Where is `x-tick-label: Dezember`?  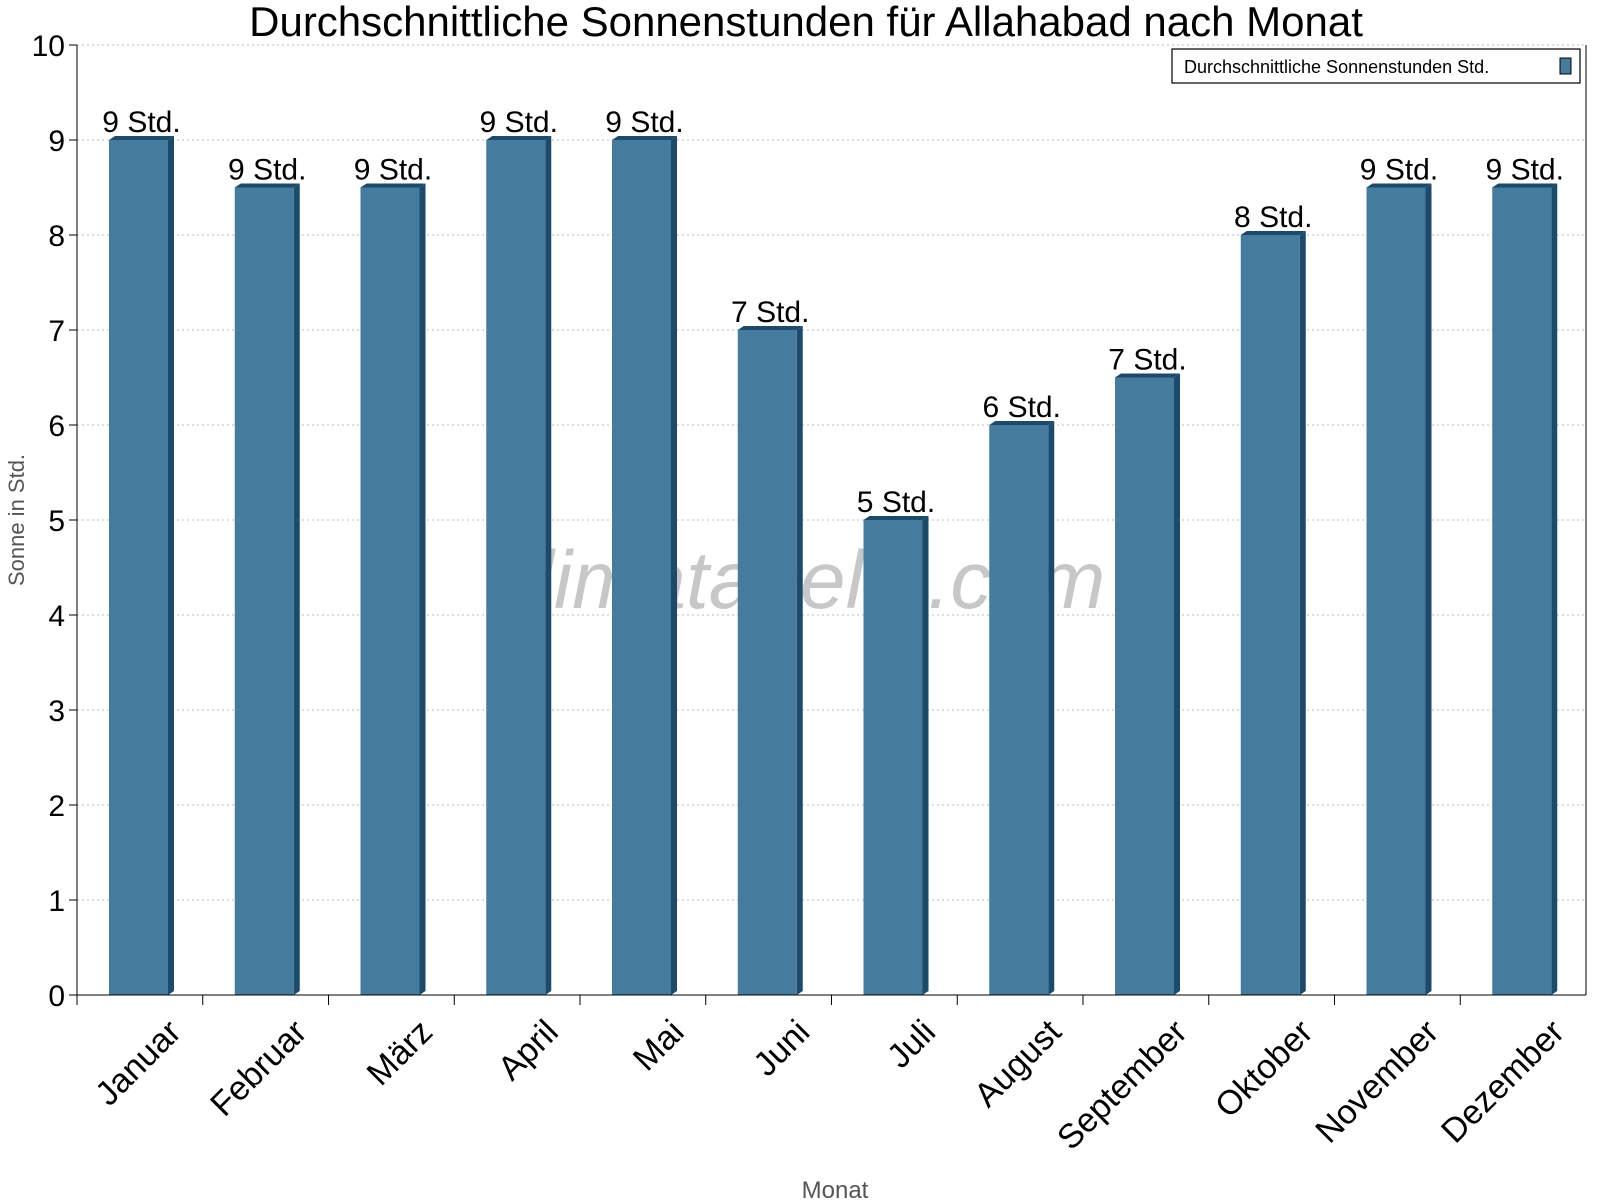
x-tick-label: Dezember is located at coordinates (1503, 1082).